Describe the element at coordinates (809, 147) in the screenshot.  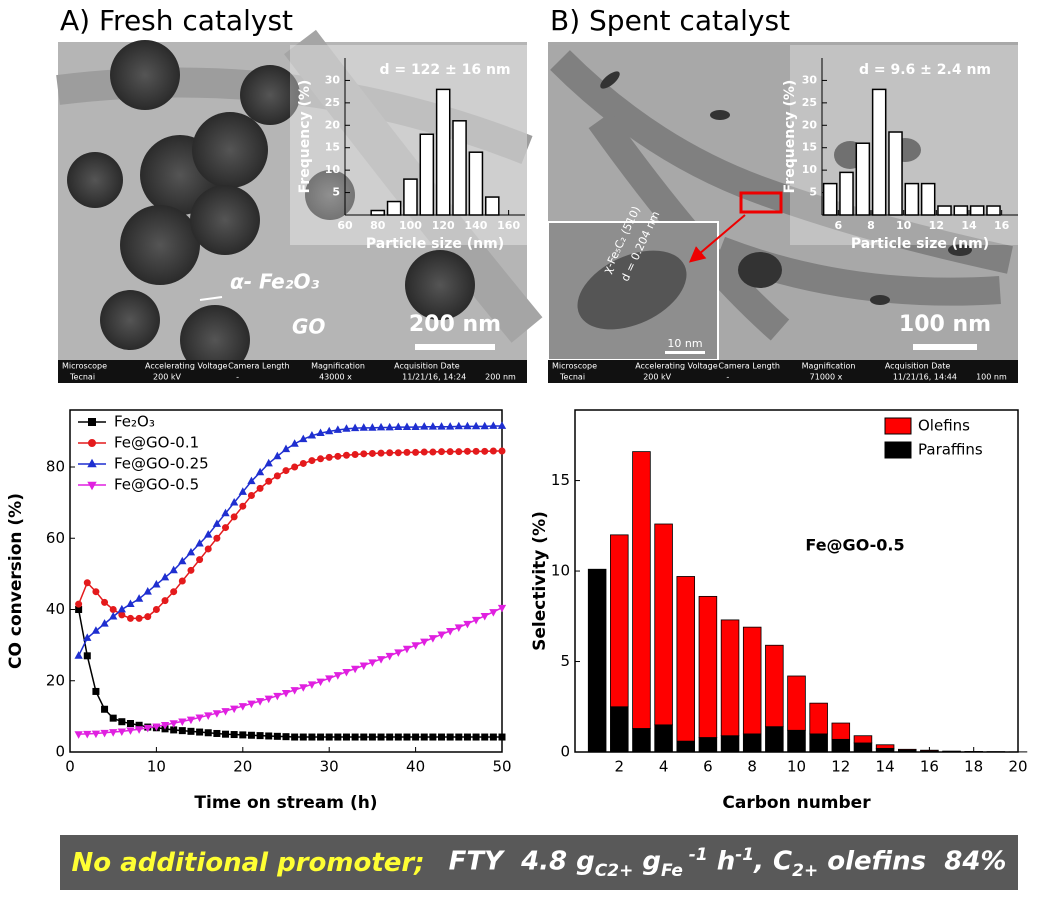
I see `y-tick-label: 15` at that location.